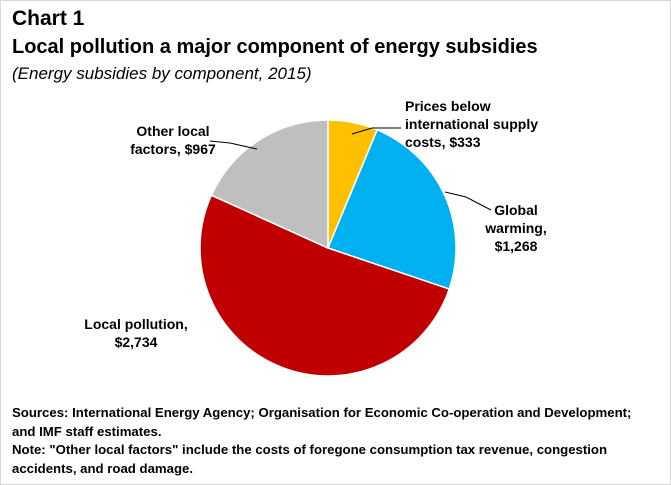  Describe the element at coordinates (48, 18) in the screenshot. I see `chart-number: Chart 1` at that location.